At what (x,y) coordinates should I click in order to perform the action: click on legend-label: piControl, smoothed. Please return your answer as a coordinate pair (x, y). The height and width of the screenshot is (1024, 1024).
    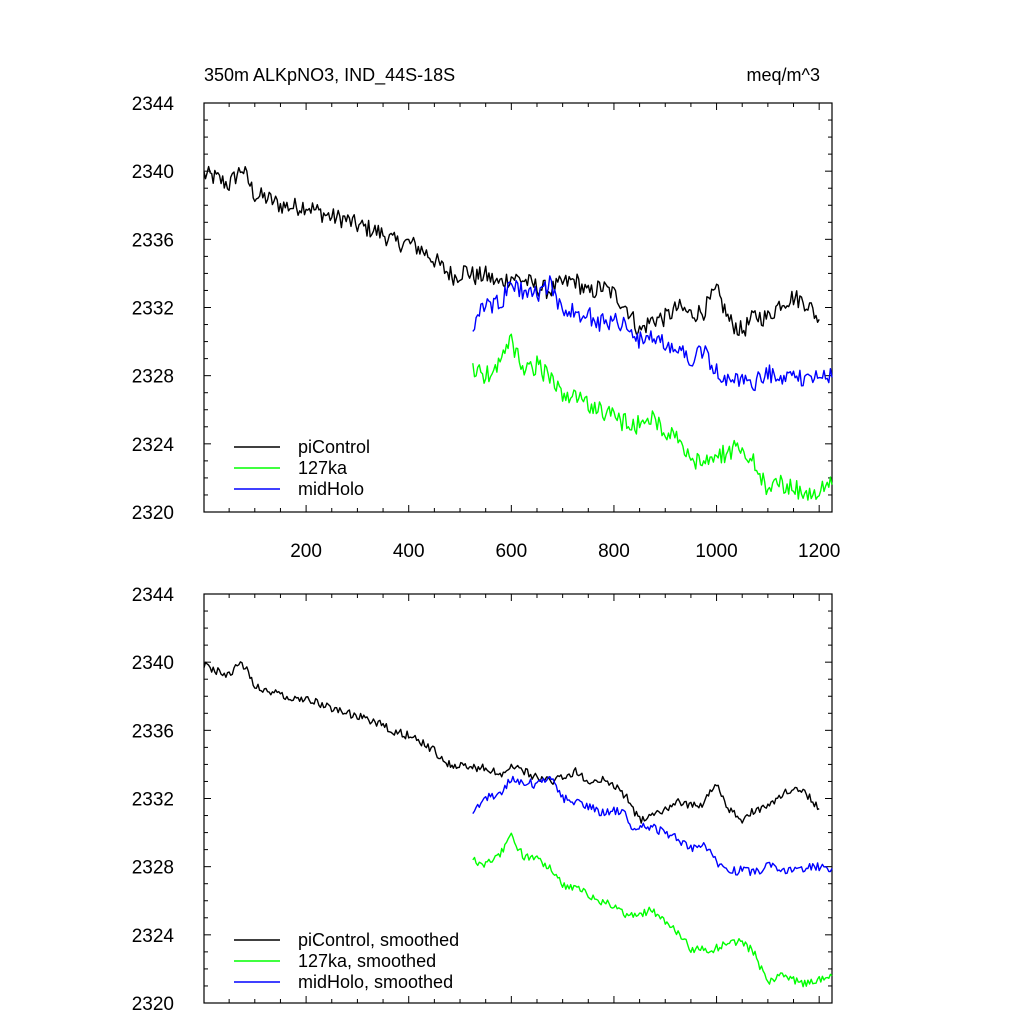
    Looking at the image, I should click on (378, 940).